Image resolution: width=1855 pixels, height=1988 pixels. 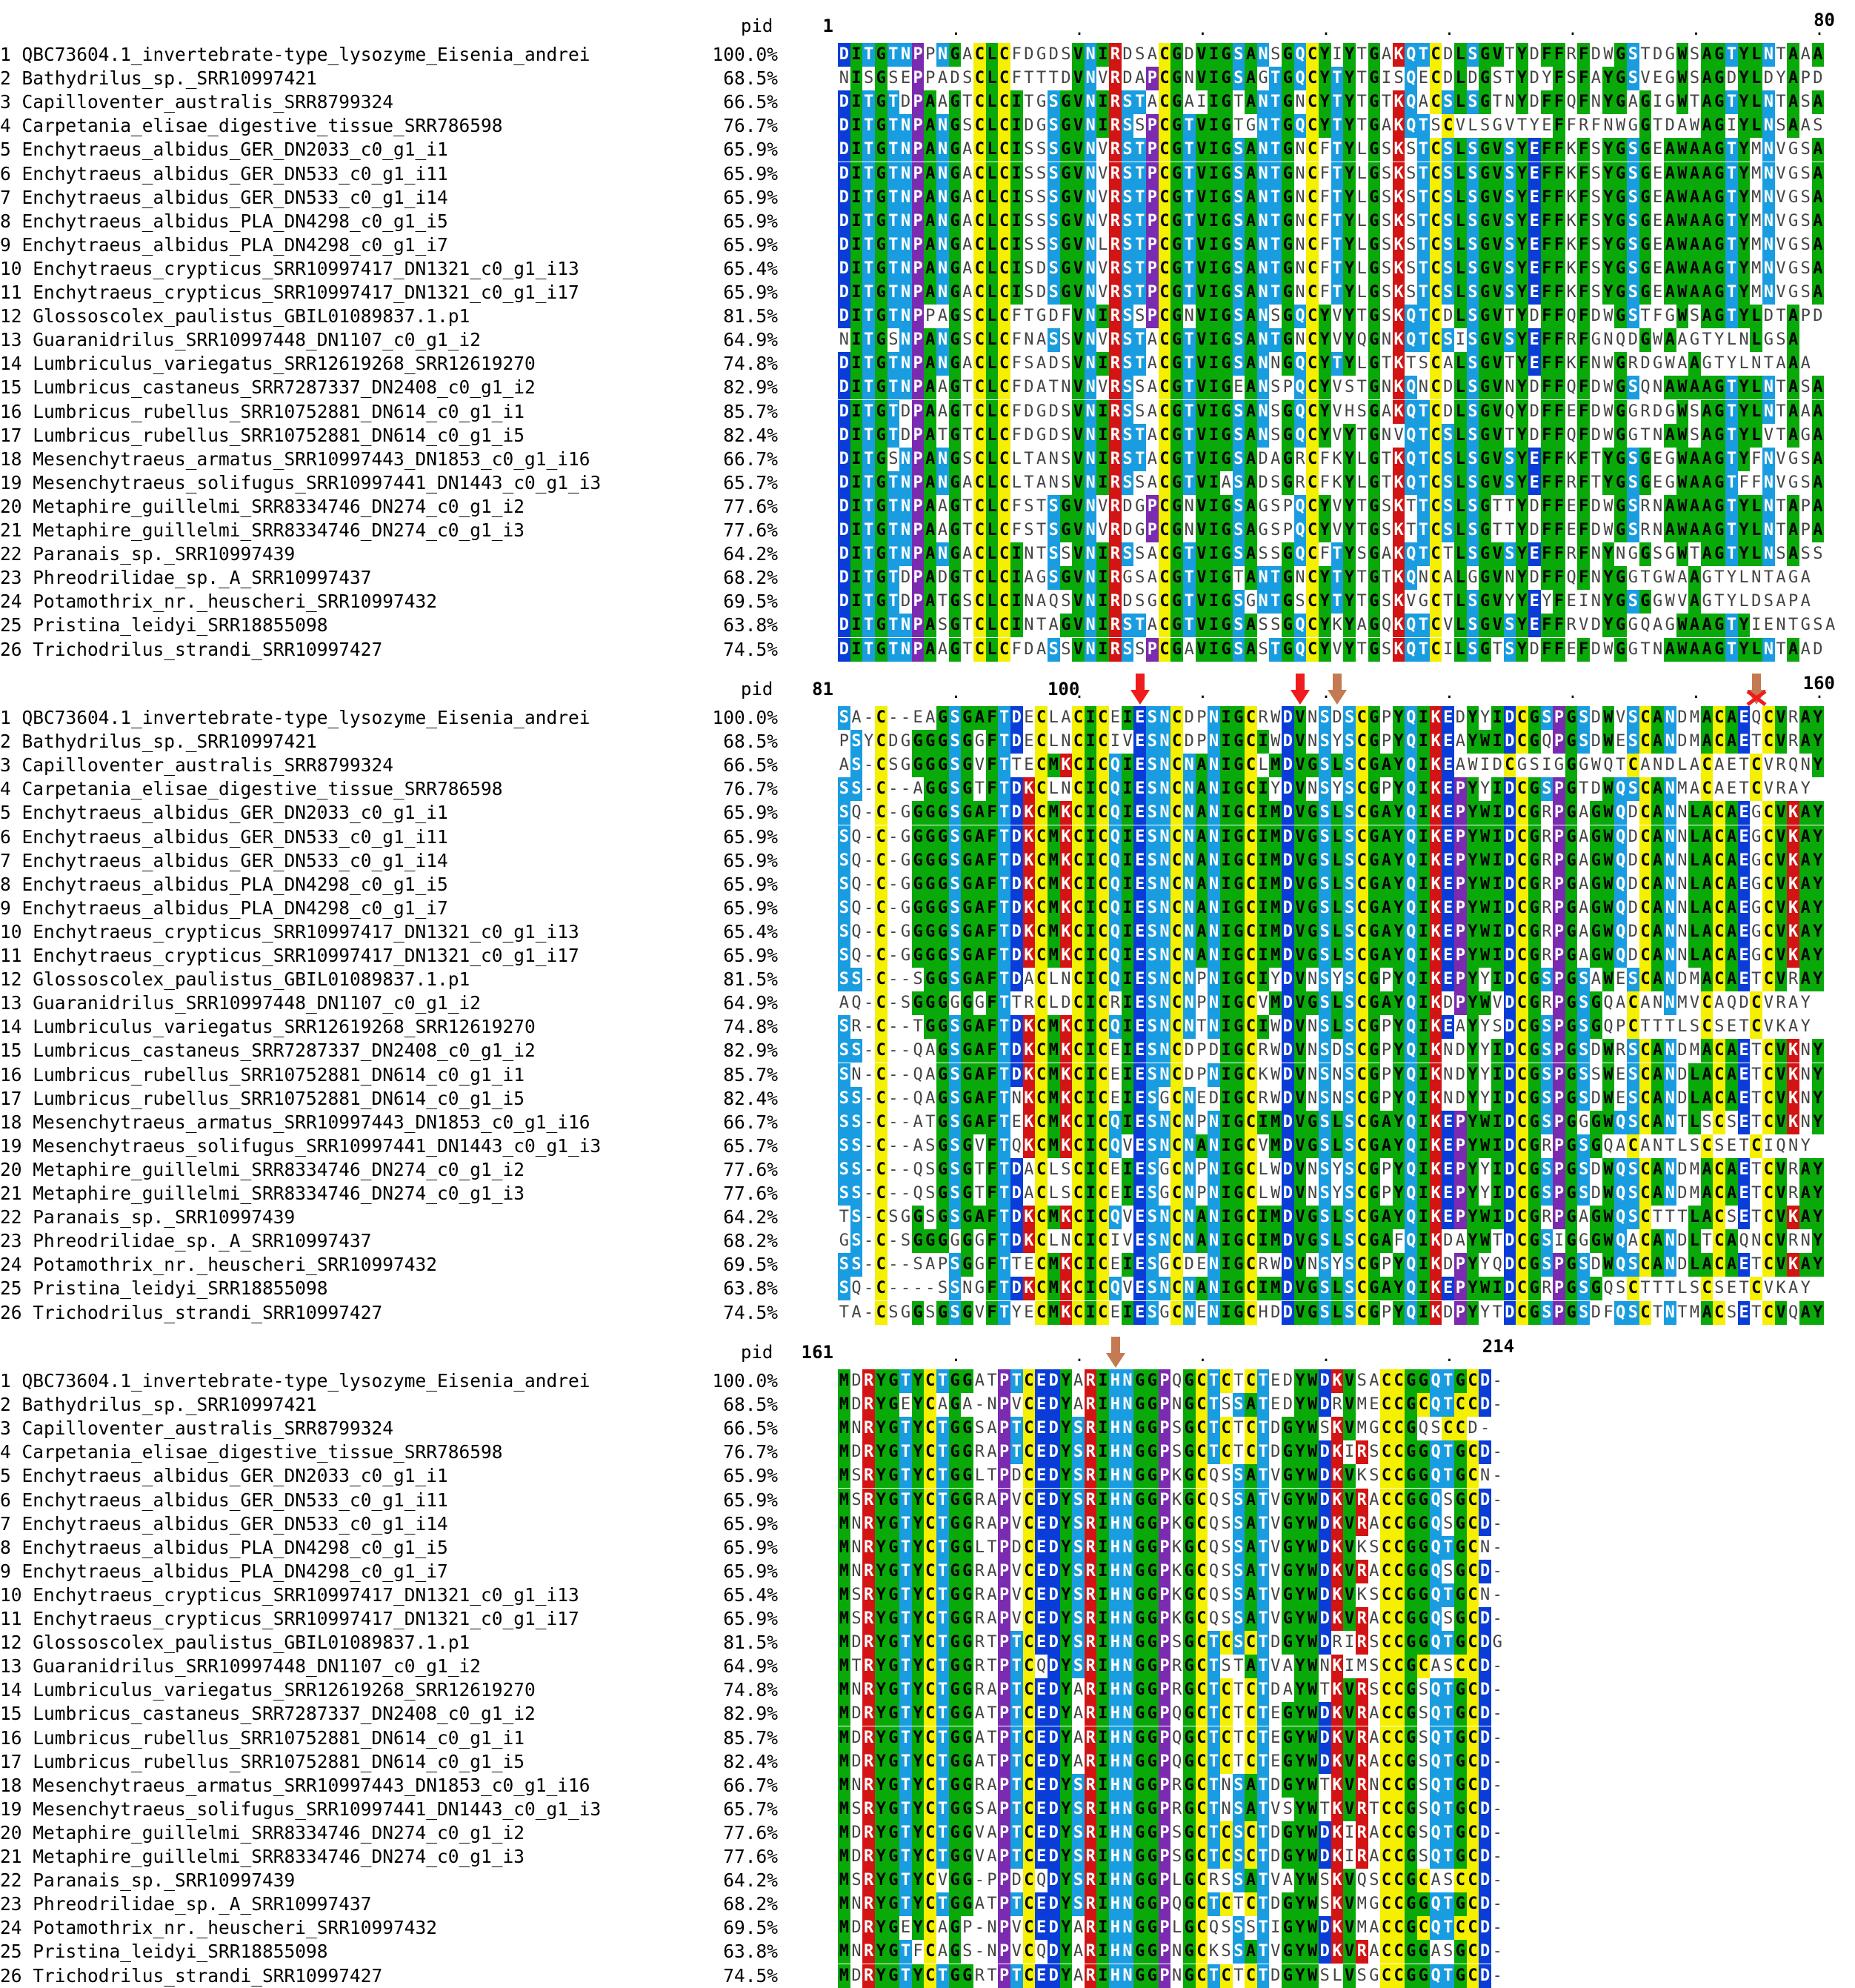 I want to click on residue: H, so click(x=1115, y=1643).